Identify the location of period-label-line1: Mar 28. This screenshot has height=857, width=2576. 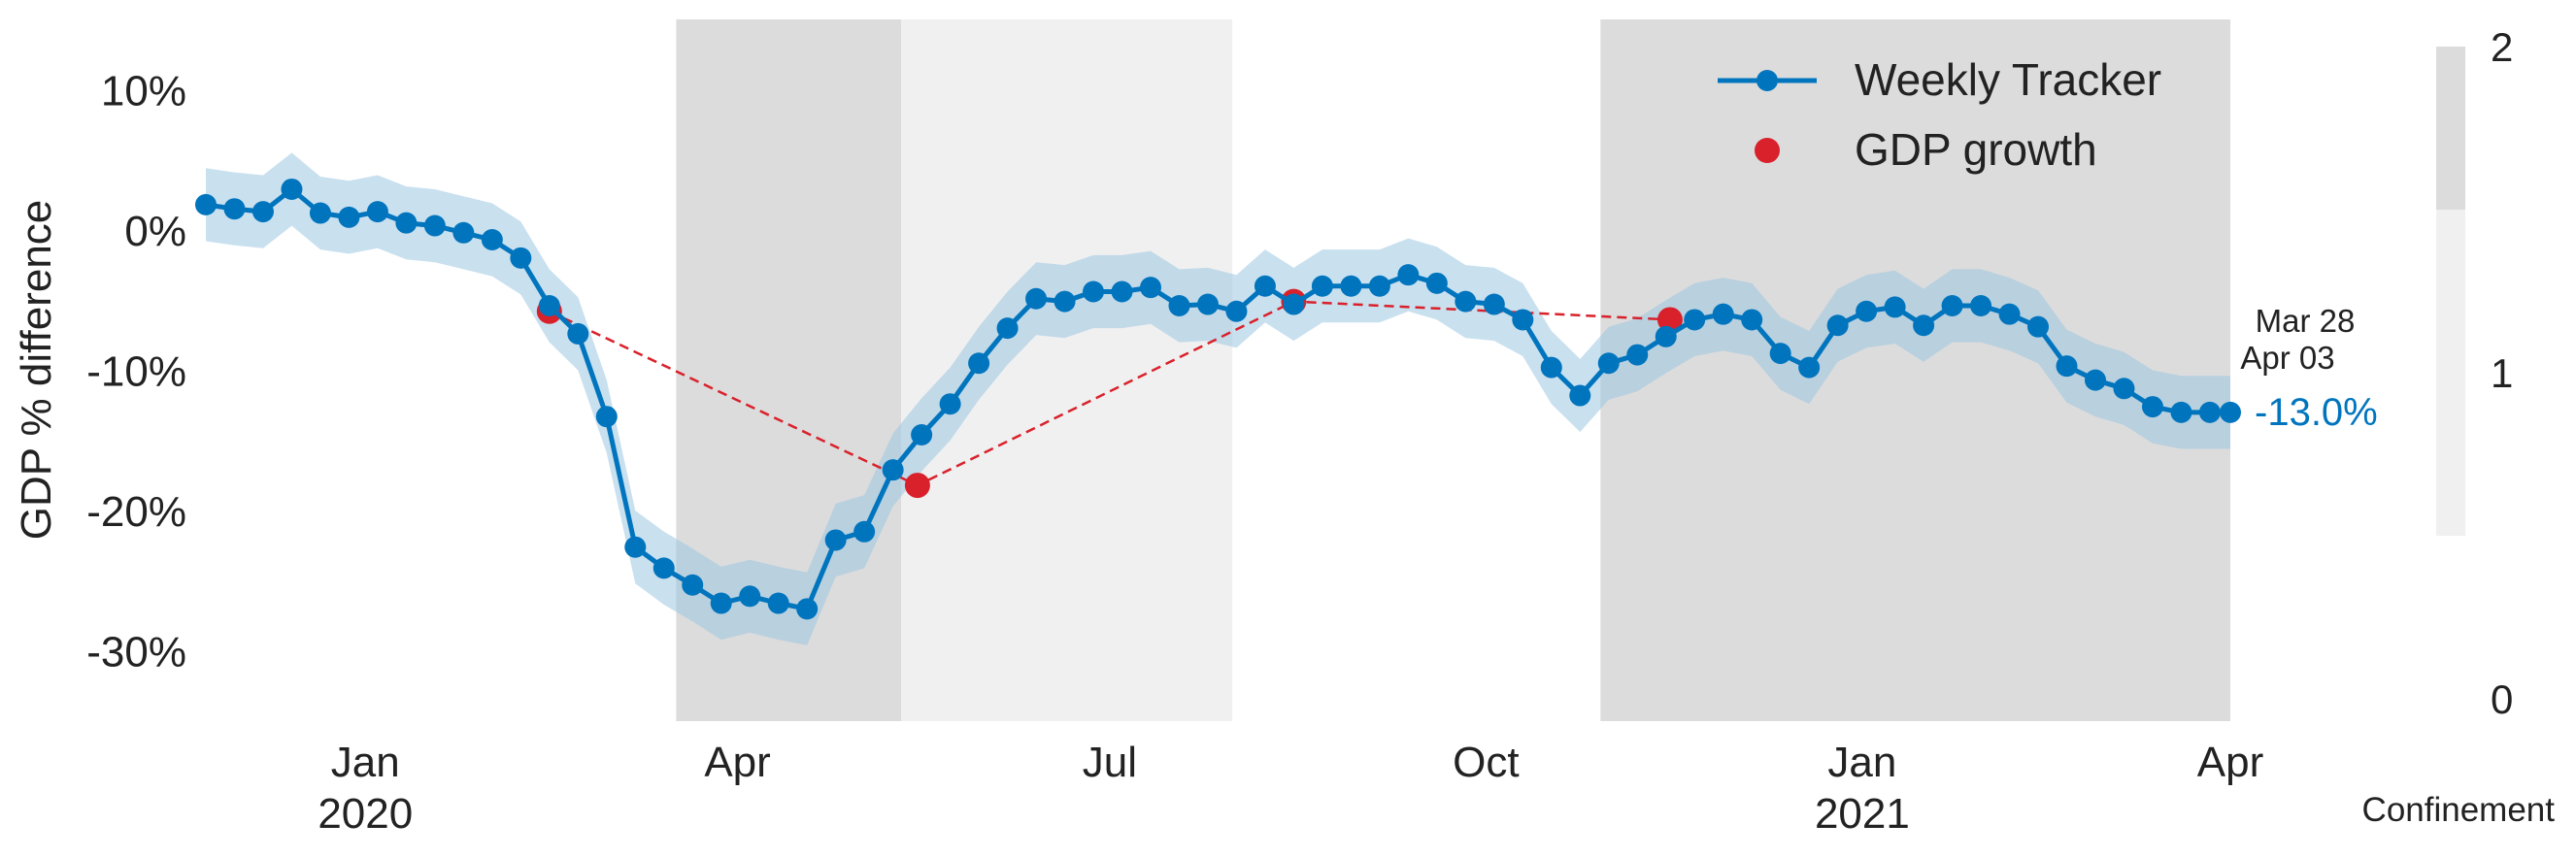
(2306, 321).